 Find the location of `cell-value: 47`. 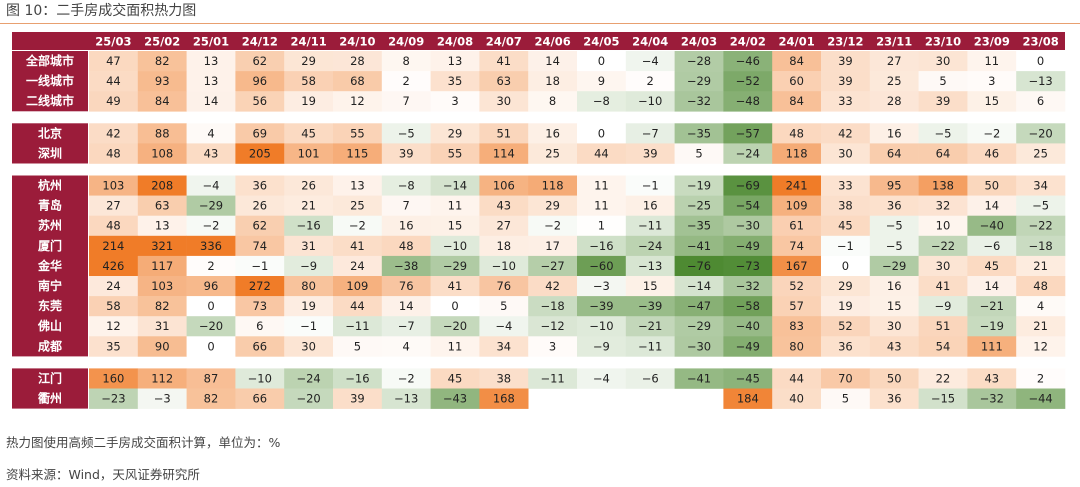

cell-value: 47 is located at coordinates (113, 61).